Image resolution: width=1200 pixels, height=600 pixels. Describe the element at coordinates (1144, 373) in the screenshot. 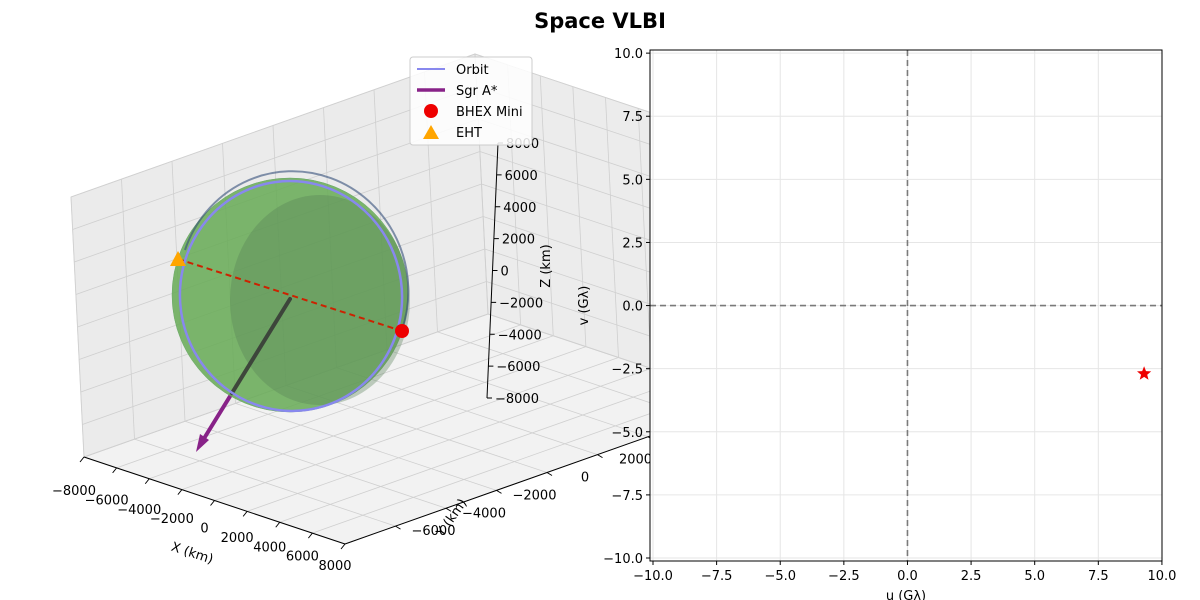

I see `uv-star-point` at that location.